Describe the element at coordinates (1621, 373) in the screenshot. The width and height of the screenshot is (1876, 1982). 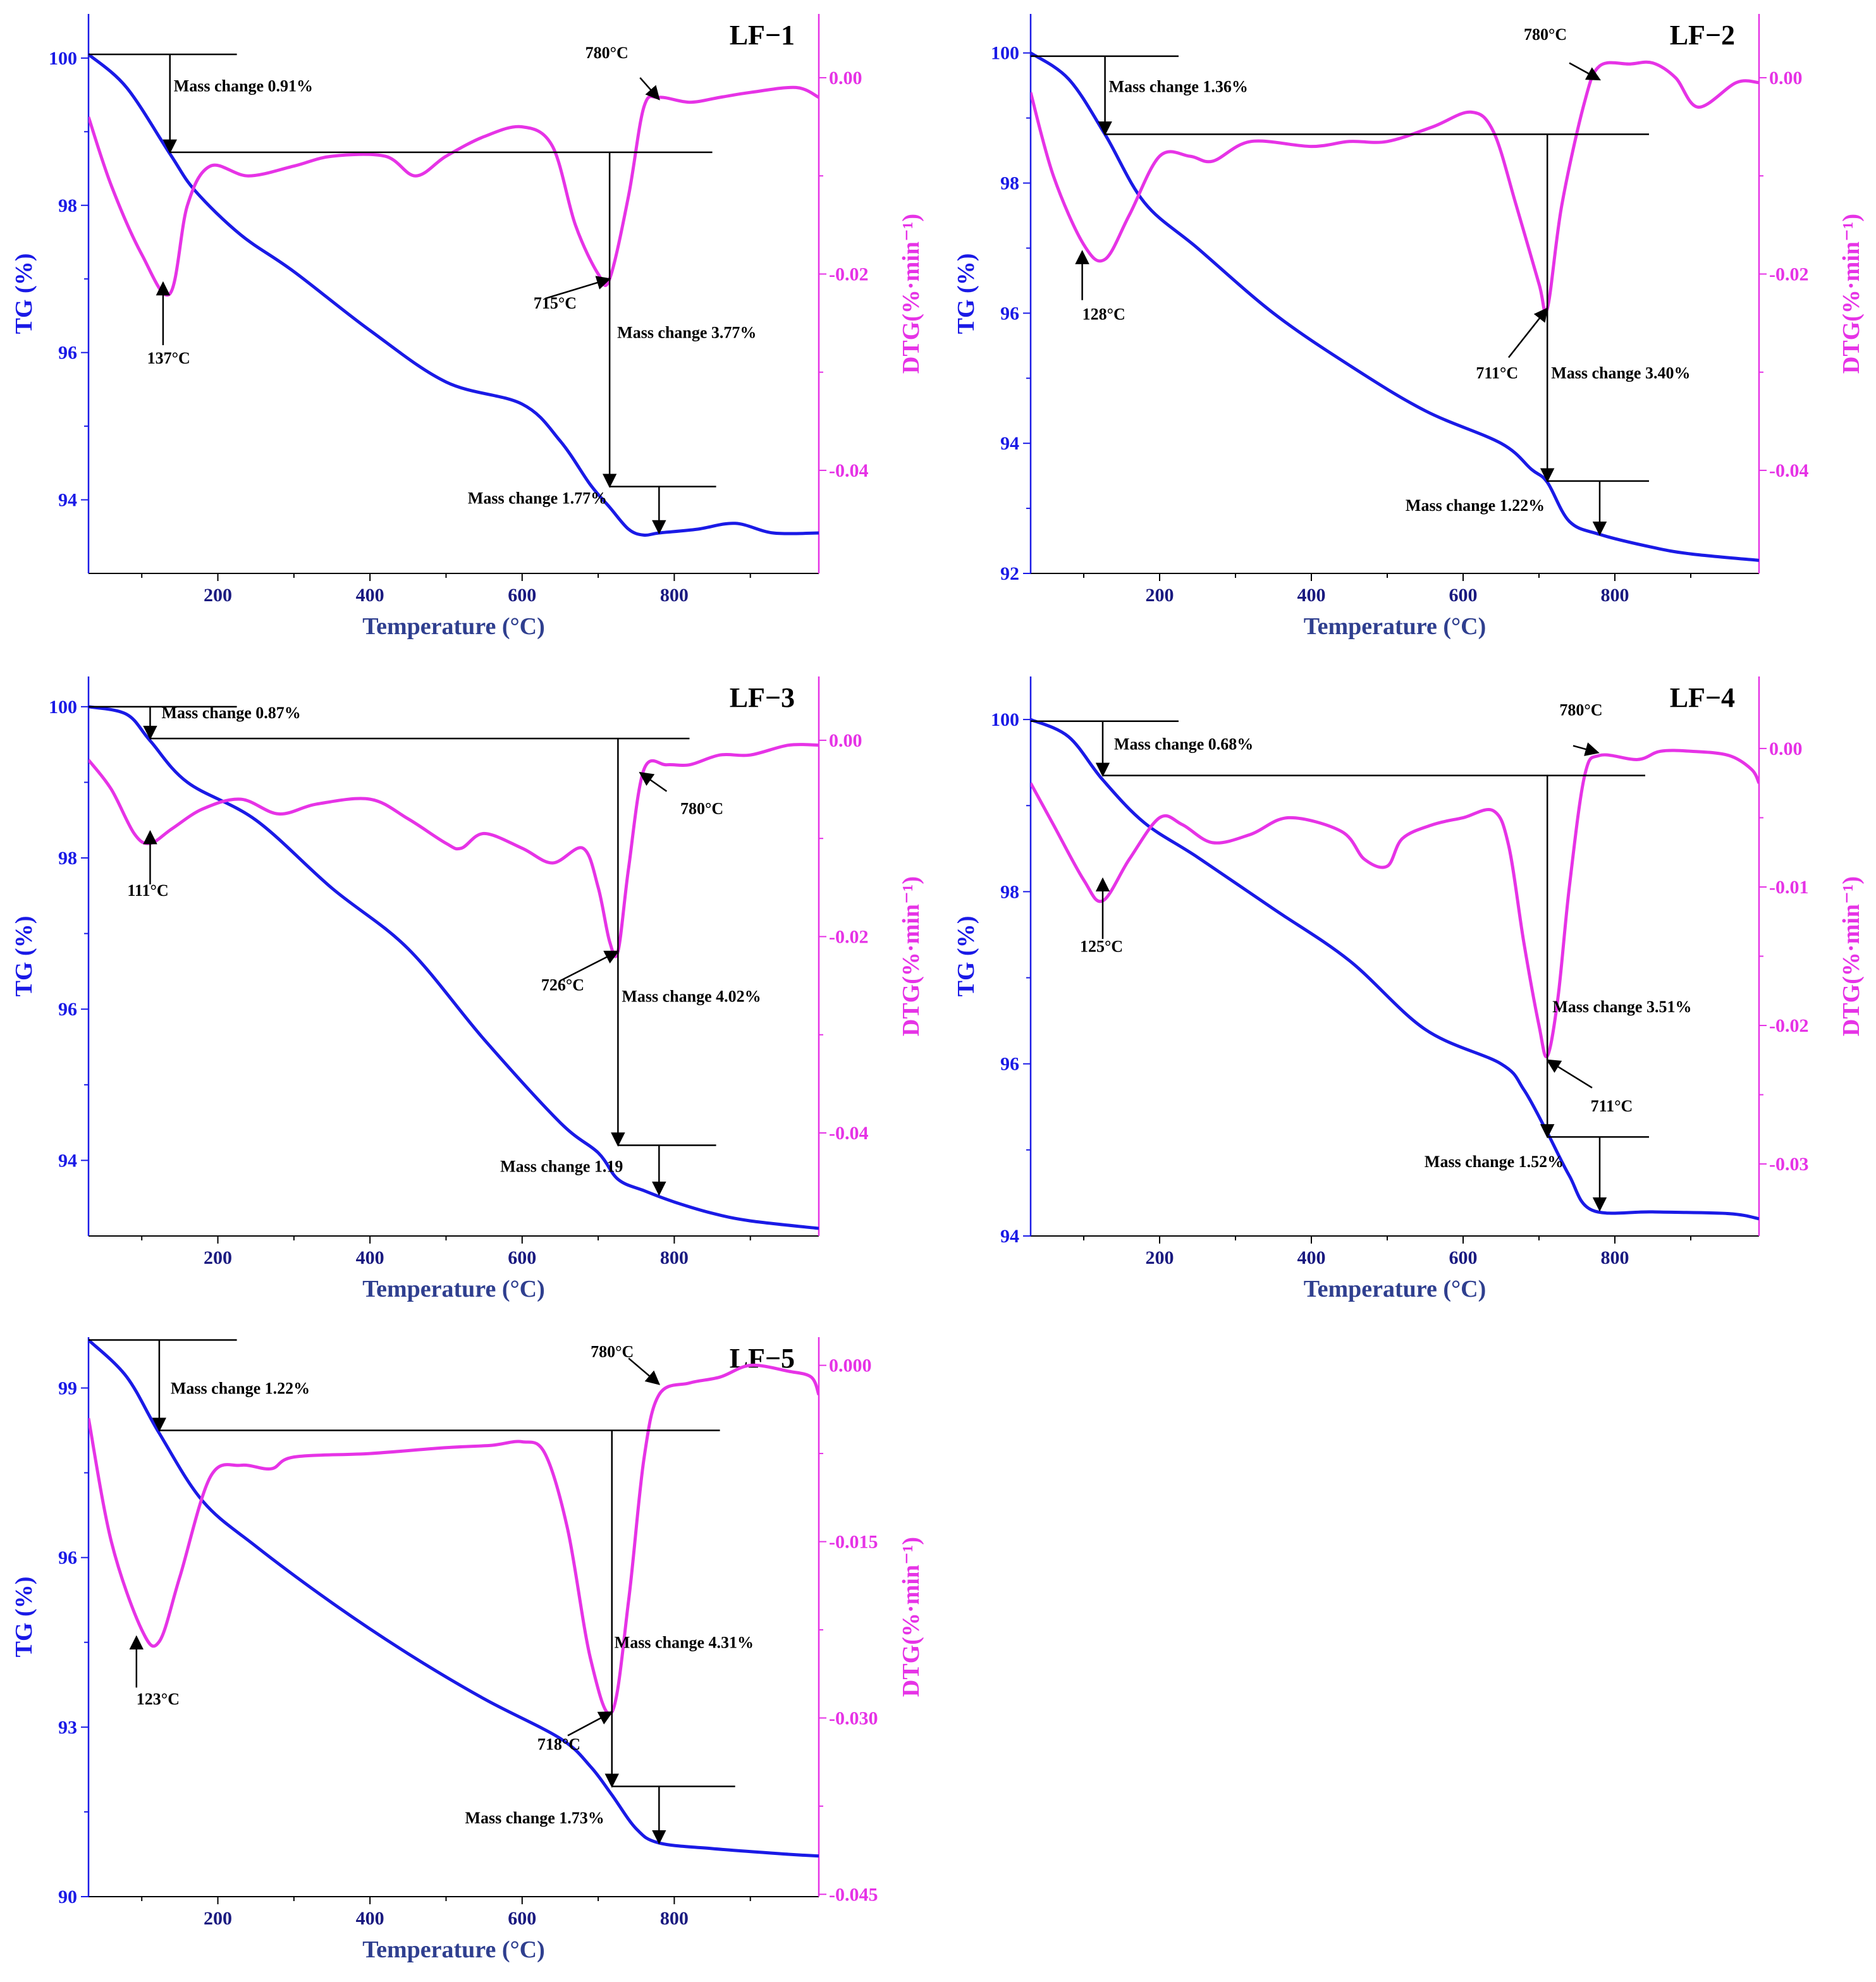
I see `annotation-label: Mass change 3.40%` at that location.